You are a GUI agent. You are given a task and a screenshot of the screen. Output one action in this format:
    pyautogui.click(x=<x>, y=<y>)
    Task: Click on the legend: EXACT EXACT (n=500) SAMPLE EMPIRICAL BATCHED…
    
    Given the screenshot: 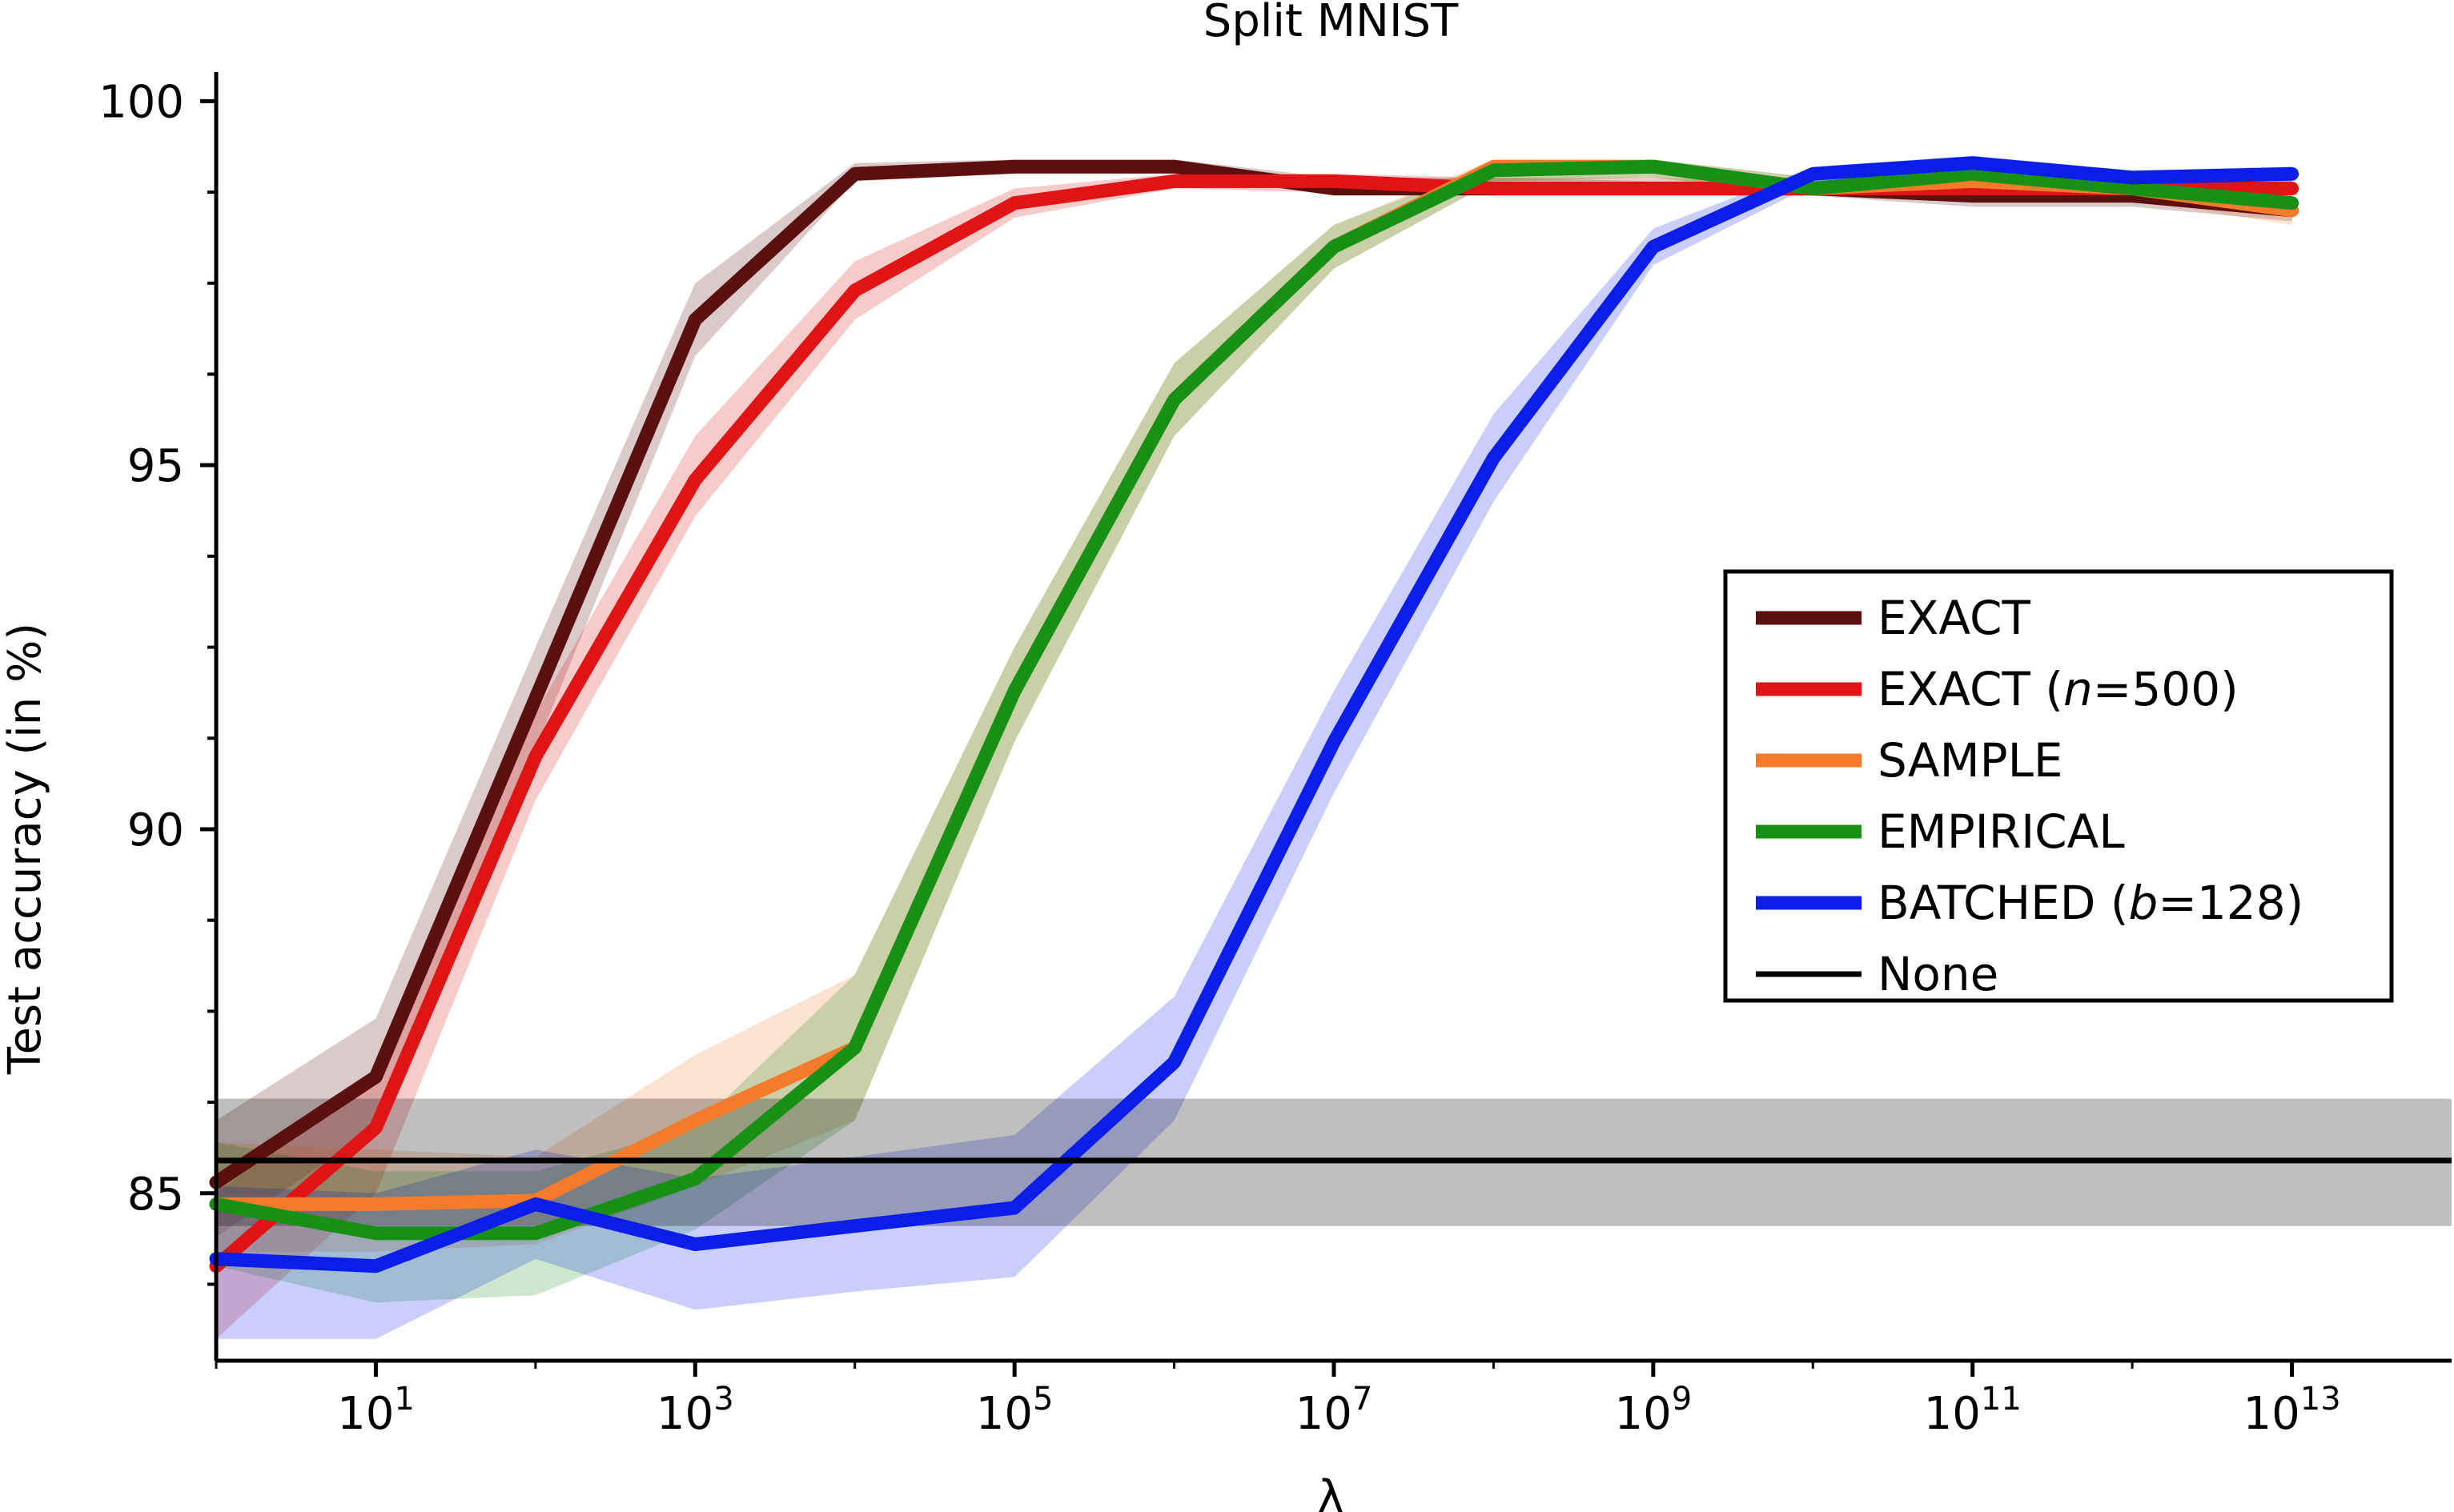 What is the action you would take?
    pyautogui.click(x=2058, y=786)
    